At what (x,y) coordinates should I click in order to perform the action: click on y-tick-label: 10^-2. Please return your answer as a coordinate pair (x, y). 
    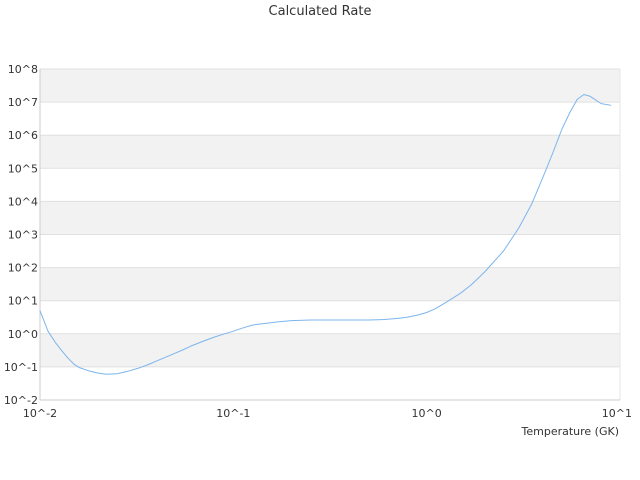
    Looking at the image, I should click on (21, 400).